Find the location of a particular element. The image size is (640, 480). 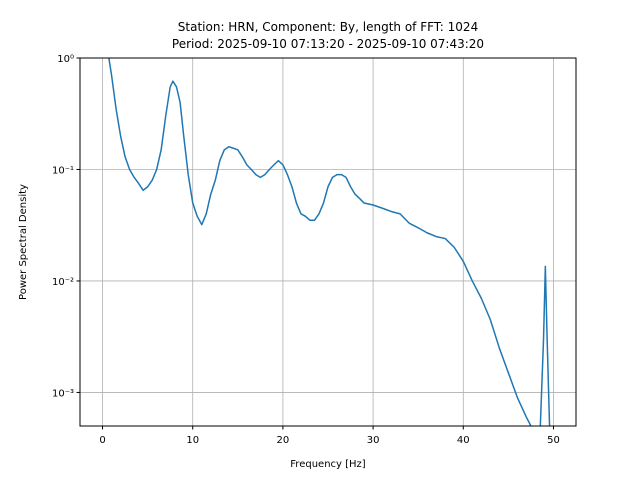

x-tick-label: 30 is located at coordinates (373, 440).